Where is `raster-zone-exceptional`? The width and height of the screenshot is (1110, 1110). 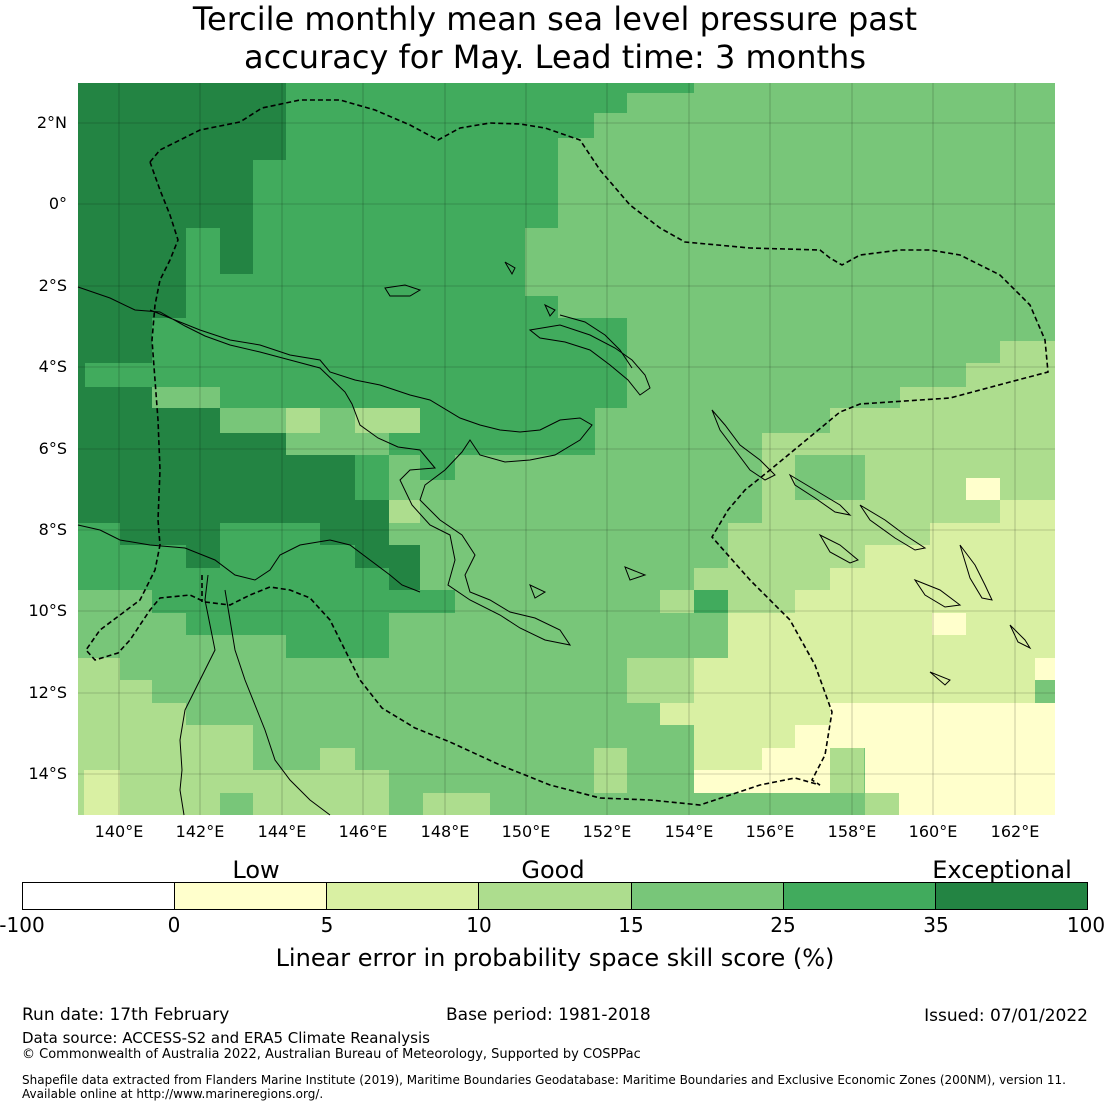 raster-zone-exceptional is located at coordinates (249, 336).